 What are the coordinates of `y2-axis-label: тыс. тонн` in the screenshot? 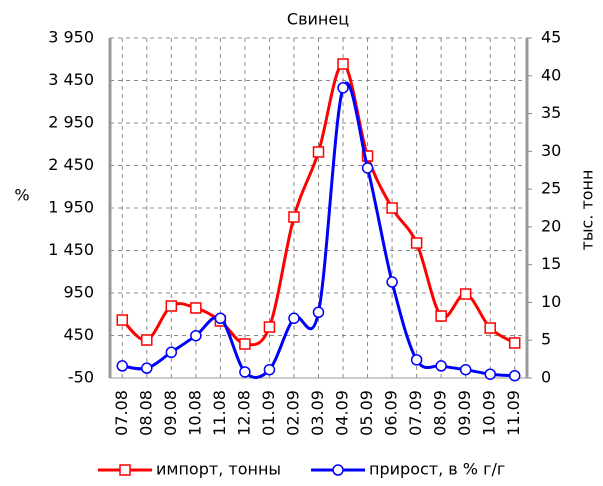 It's located at (587, 210).